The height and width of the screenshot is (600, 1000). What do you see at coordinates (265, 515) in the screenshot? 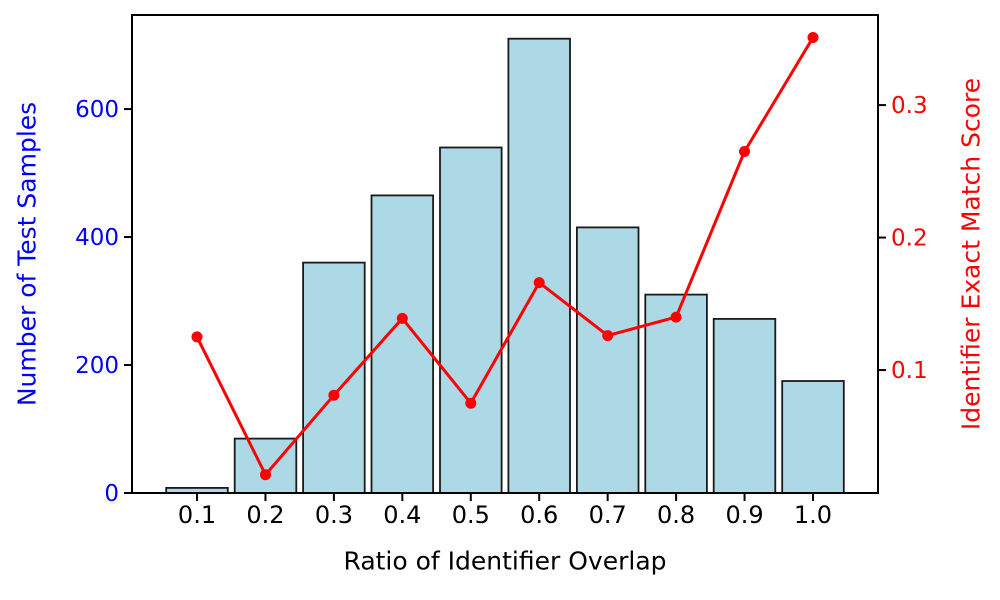
I see `x-tick-label: 0.2` at bounding box center [265, 515].